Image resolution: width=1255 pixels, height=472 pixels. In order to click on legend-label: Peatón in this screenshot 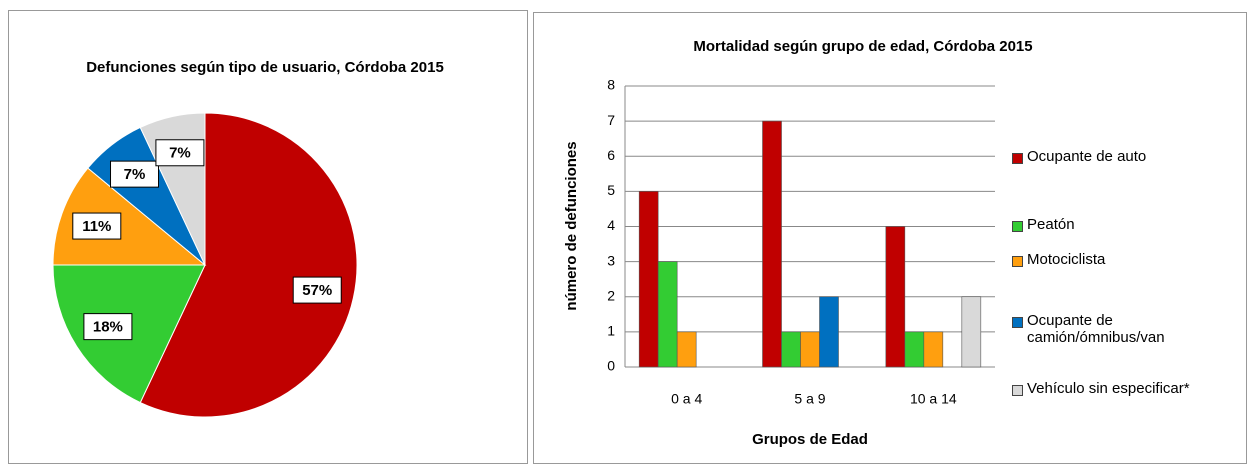, I will do `click(1051, 224)`.